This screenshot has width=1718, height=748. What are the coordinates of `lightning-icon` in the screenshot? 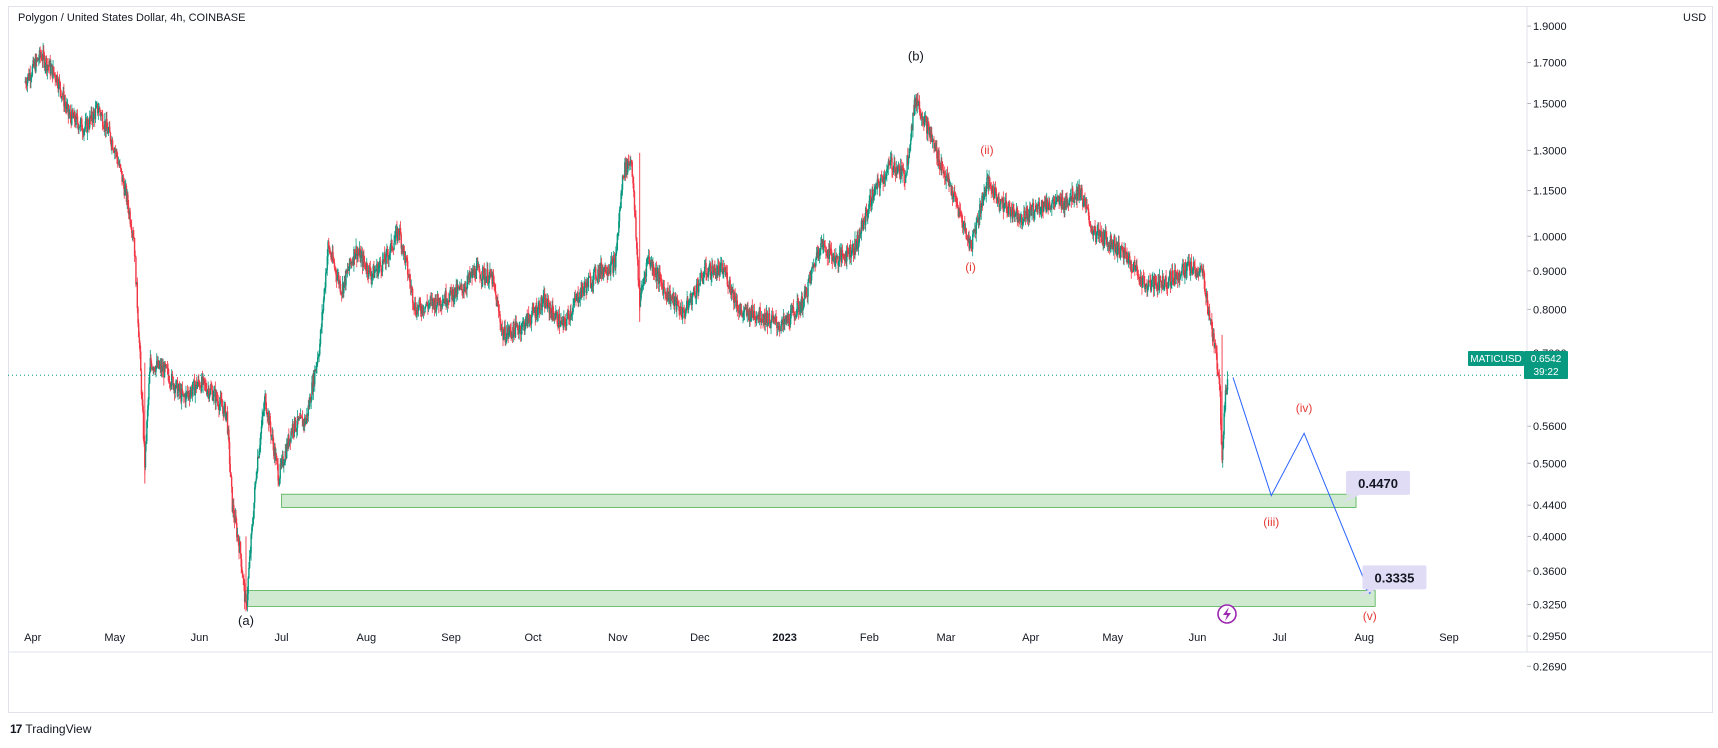 It's located at (1227, 614).